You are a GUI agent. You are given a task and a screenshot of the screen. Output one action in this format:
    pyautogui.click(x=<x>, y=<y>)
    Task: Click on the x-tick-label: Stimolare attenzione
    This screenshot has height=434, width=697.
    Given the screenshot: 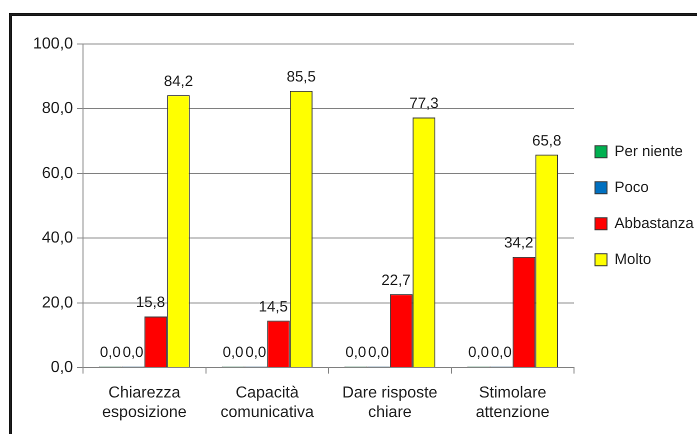 What is the action you would take?
    pyautogui.click(x=513, y=402)
    